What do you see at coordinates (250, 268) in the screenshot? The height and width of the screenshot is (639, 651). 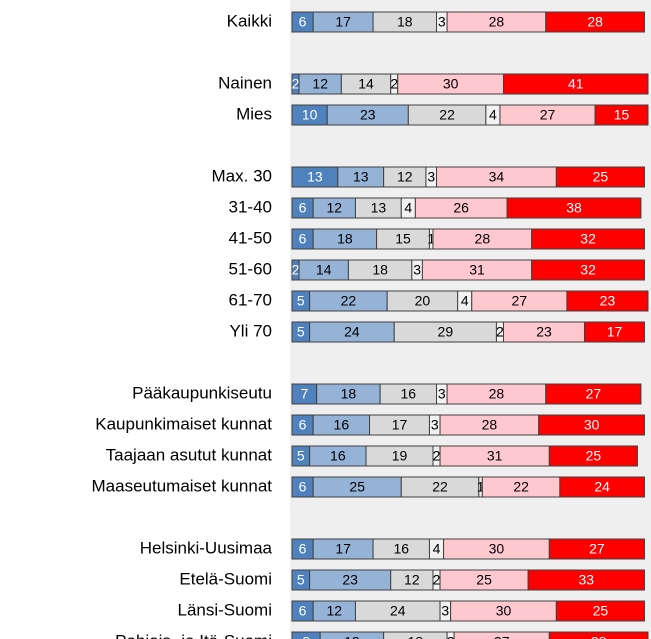 I see `category-label: 51-60` at bounding box center [250, 268].